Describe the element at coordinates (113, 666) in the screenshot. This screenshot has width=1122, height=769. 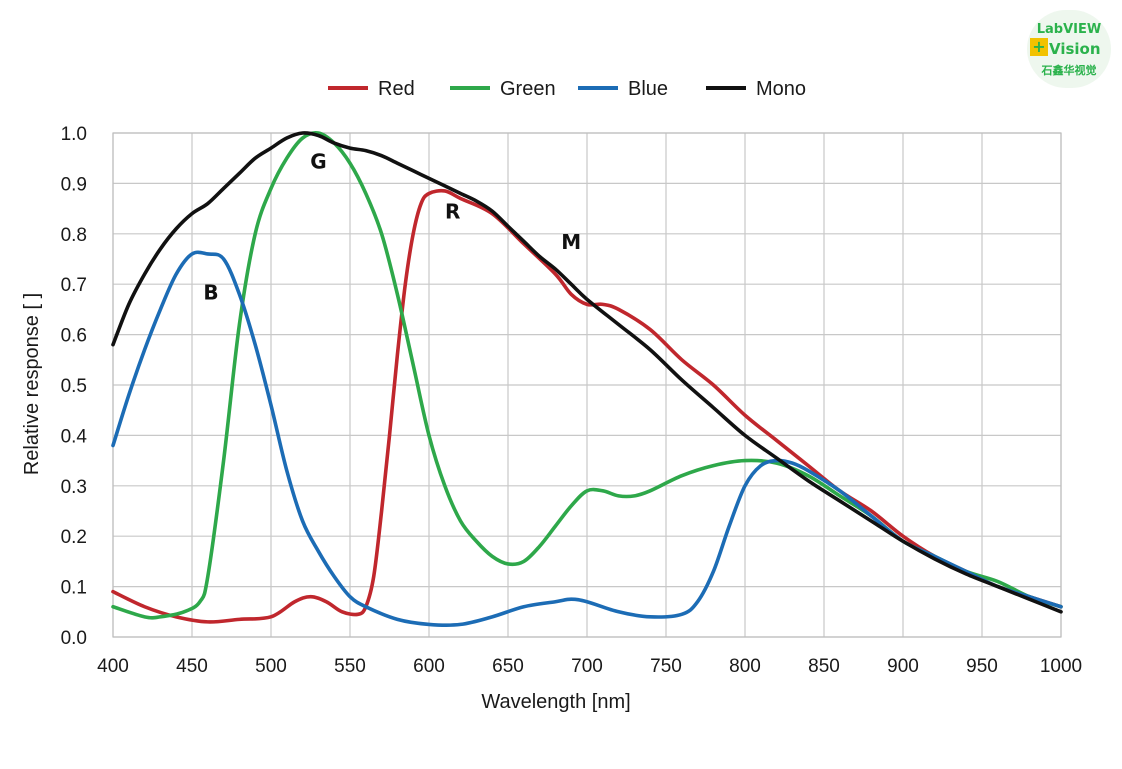
I see `x-tick-label: 400` at that location.